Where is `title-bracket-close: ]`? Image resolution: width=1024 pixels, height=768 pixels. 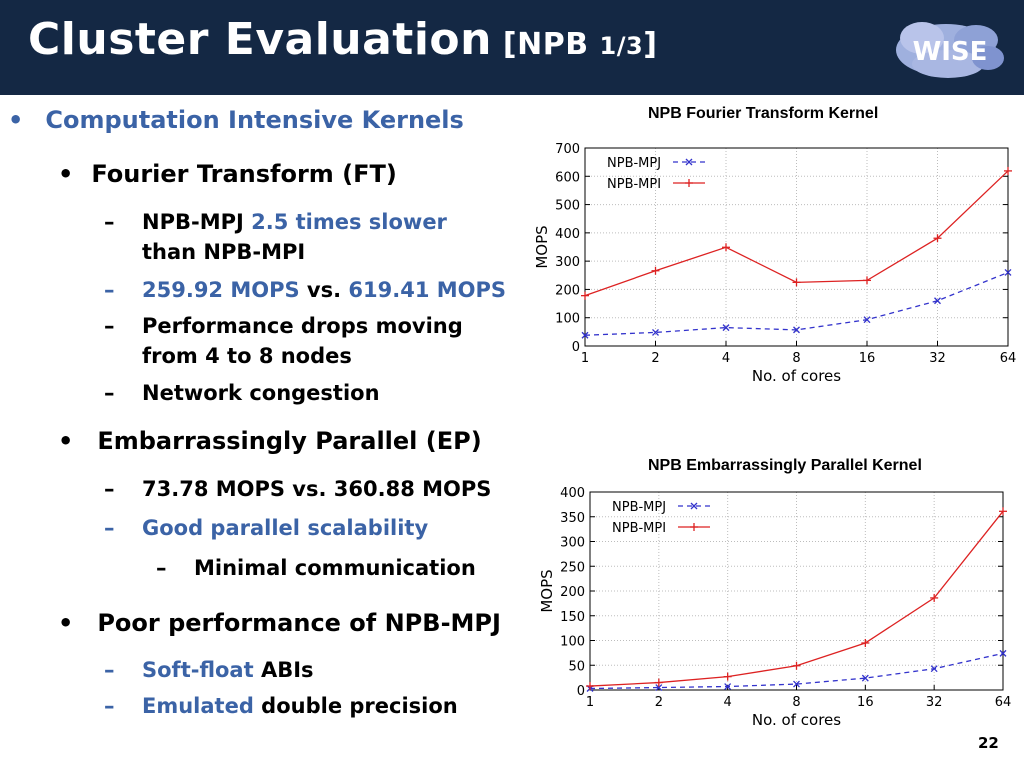 title-bracket-close: ] is located at coordinates (650, 44).